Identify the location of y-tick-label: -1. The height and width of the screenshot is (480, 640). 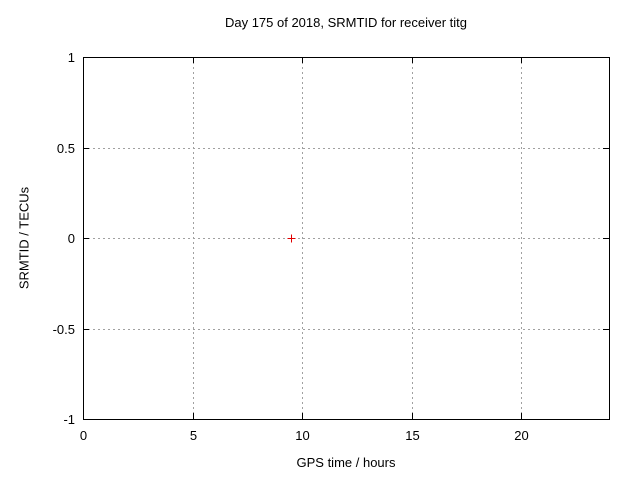
(69, 419).